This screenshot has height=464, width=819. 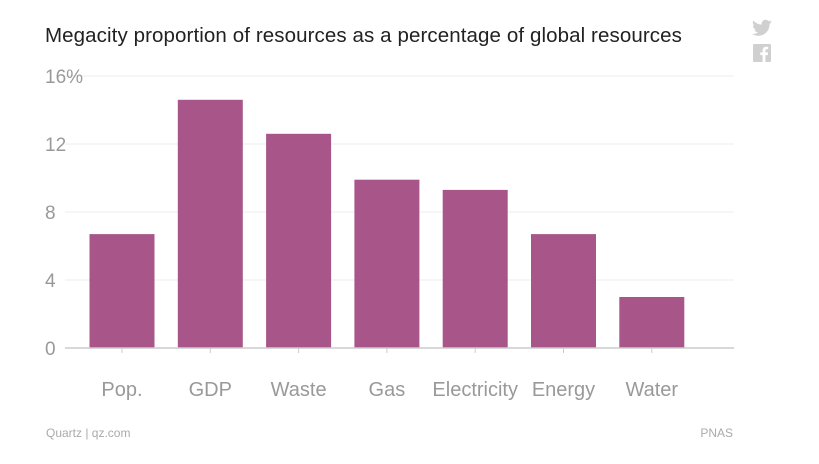 What do you see at coordinates (50, 349) in the screenshot?
I see `y-tick-label: 0` at bounding box center [50, 349].